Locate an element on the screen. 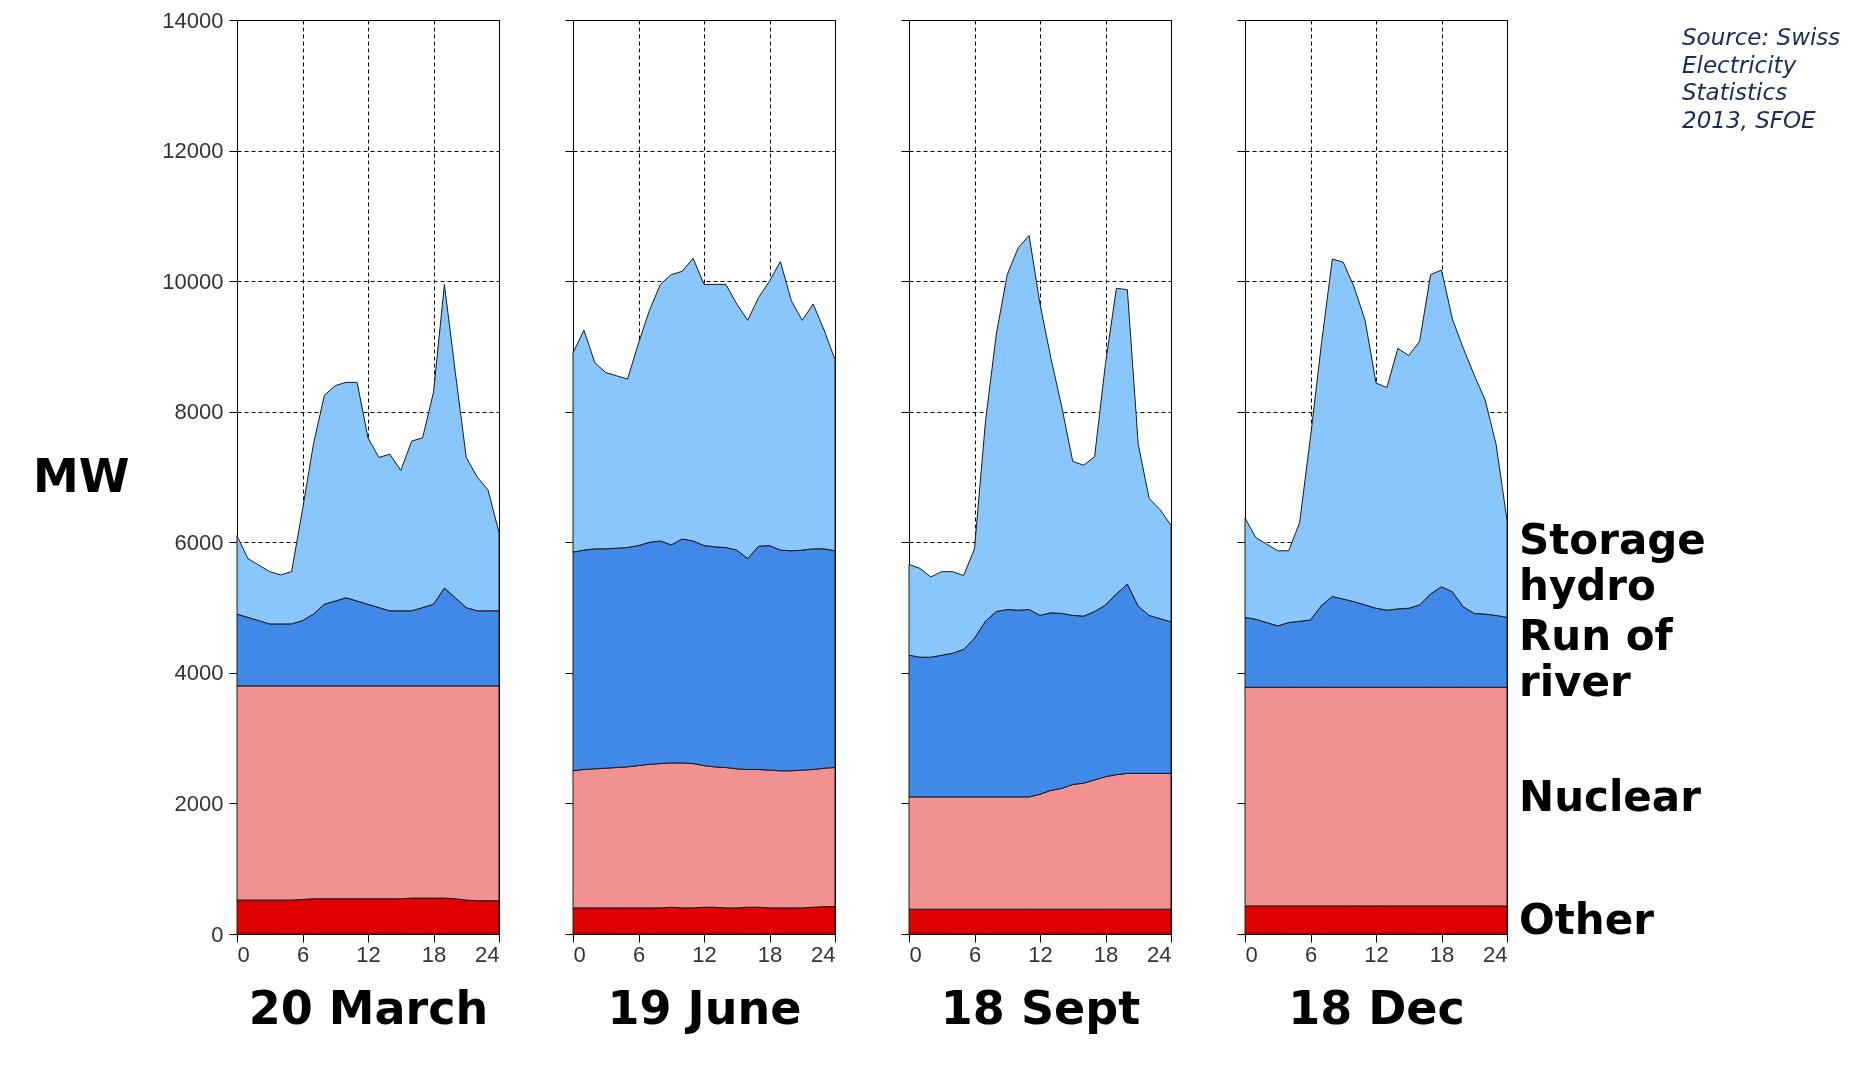  y-tick-label: 10000 is located at coordinates (193, 281).